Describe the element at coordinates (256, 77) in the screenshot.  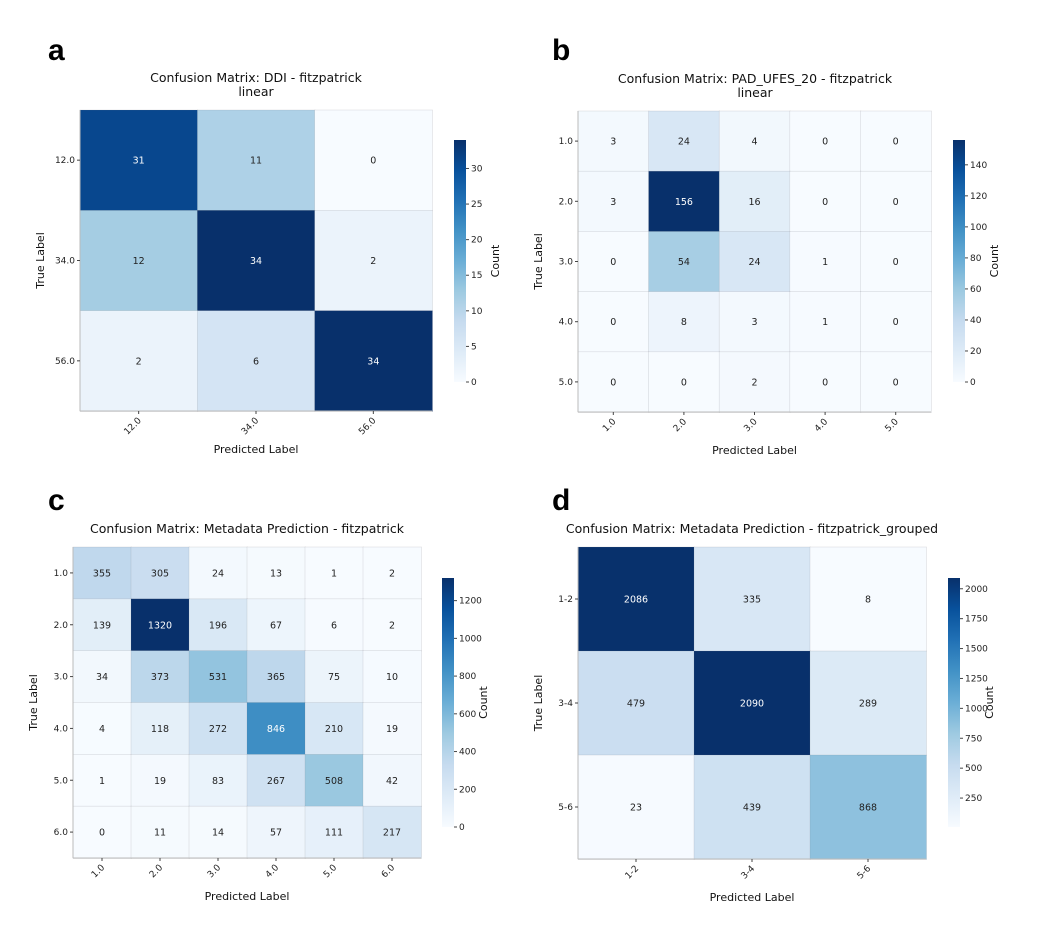
I see `chart-title: Confusion Matrix: DDI - fitzpatrick` at that location.